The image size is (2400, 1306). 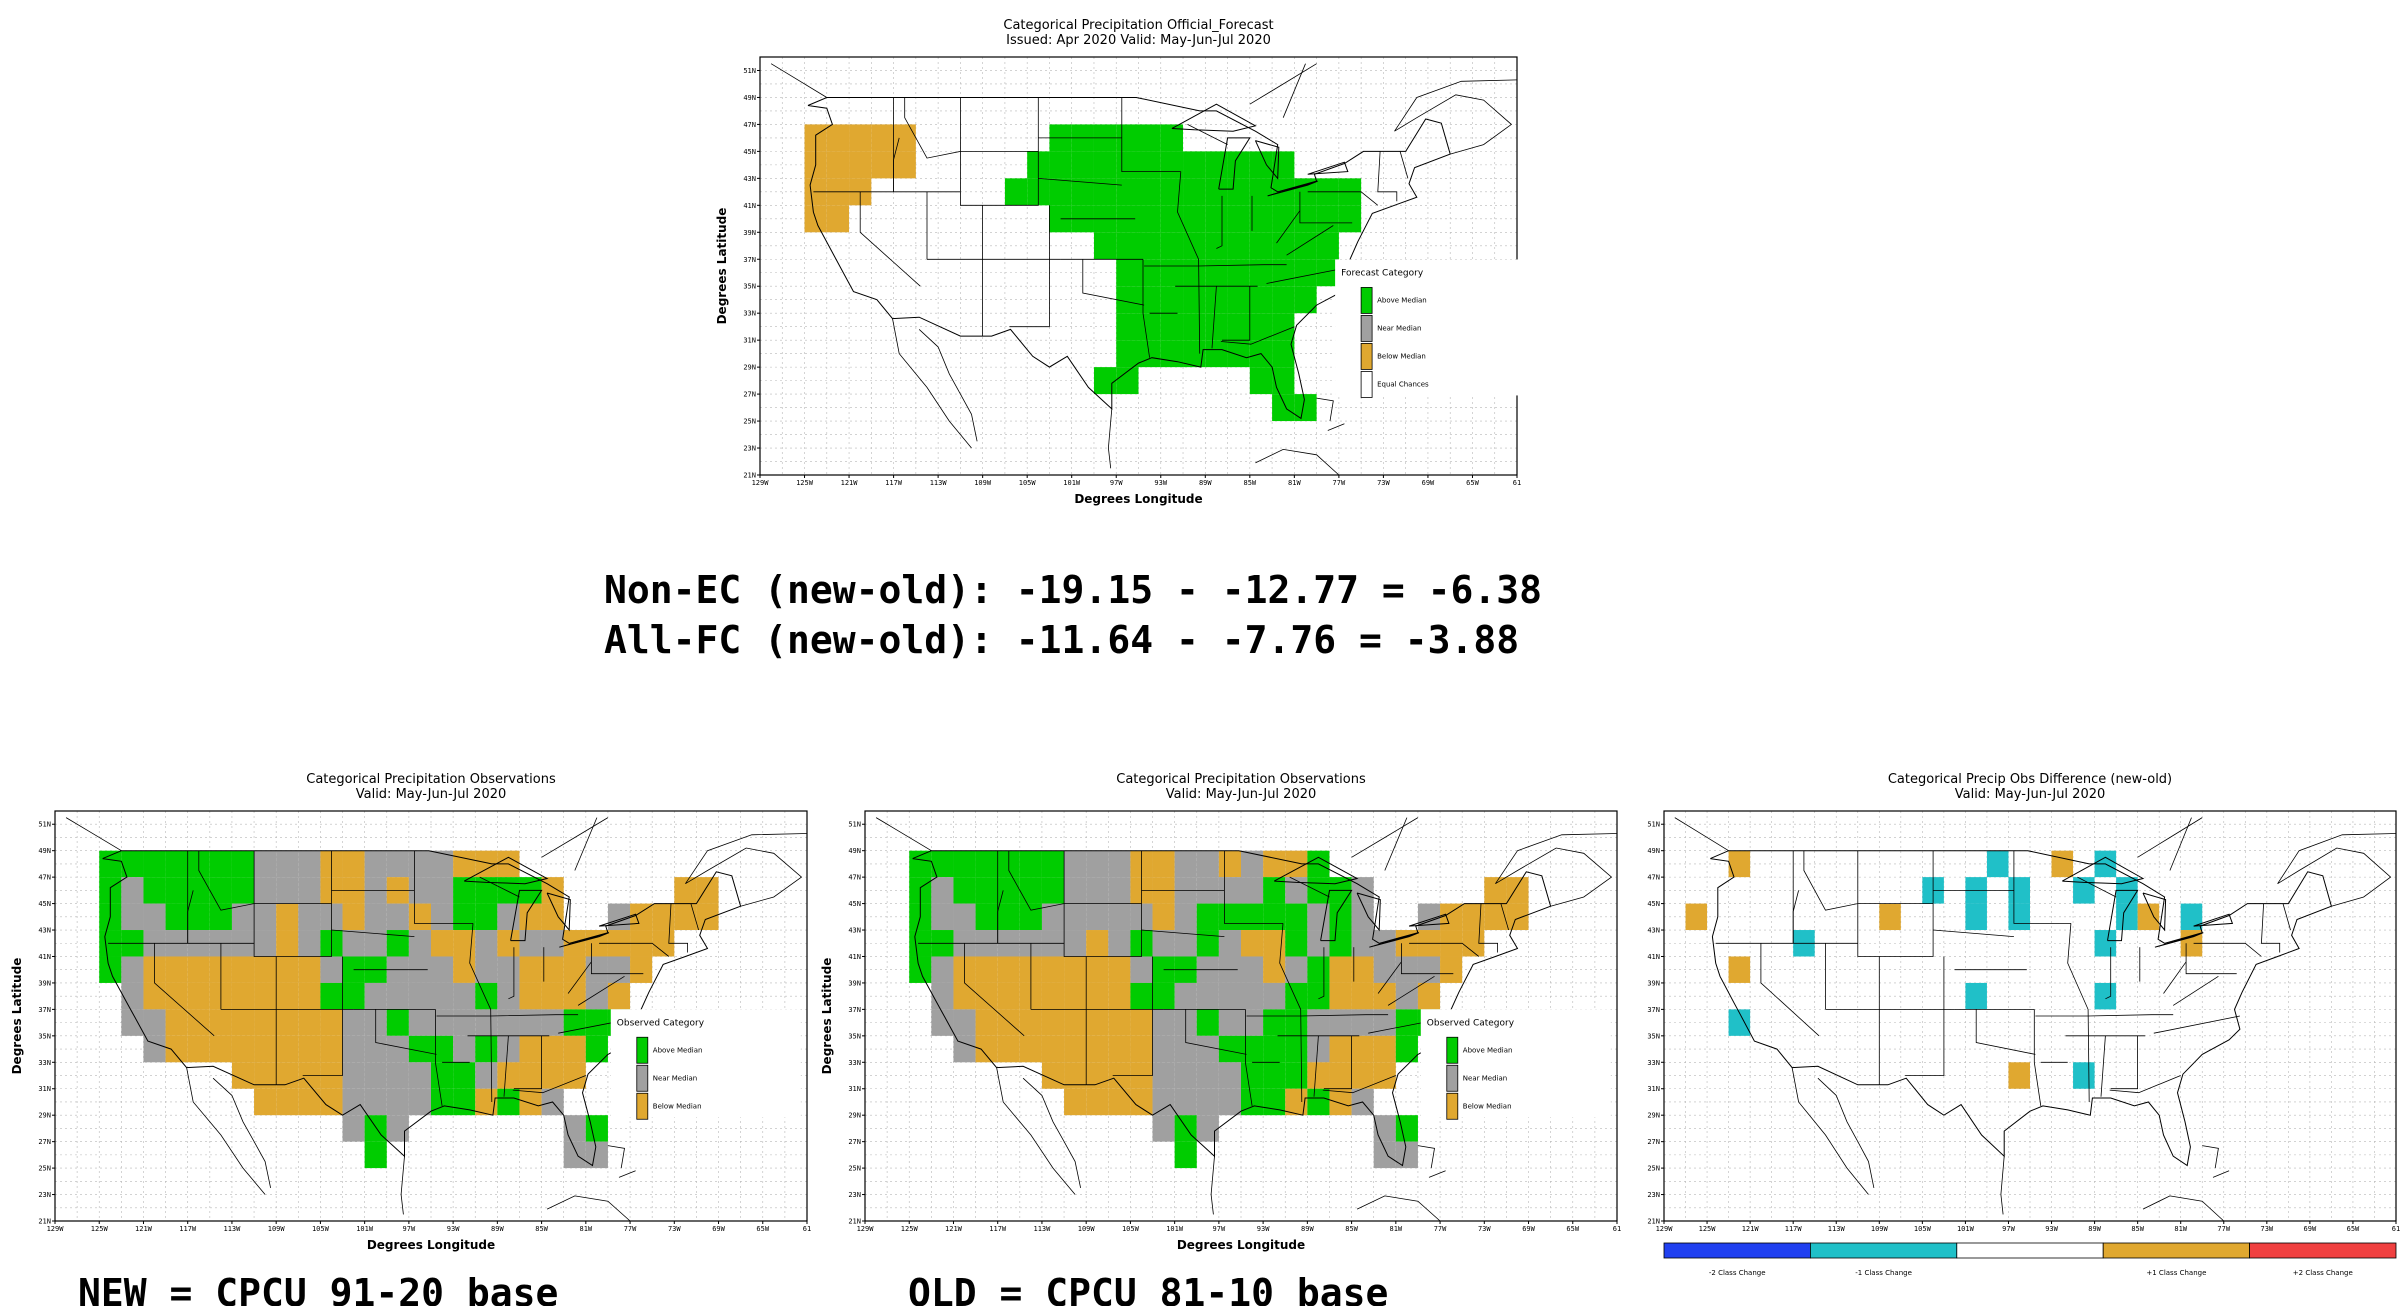 I want to click on legend-label: Below Median, so click(x=1401, y=356).